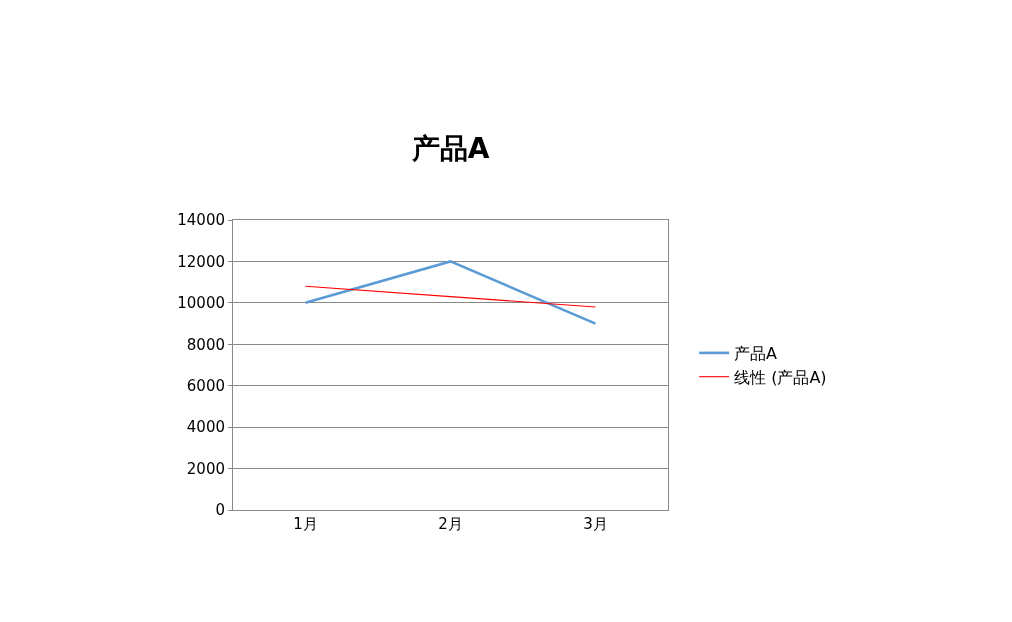  Describe the element at coordinates (205, 427) in the screenshot. I see `y-tick-label: 4000` at that location.